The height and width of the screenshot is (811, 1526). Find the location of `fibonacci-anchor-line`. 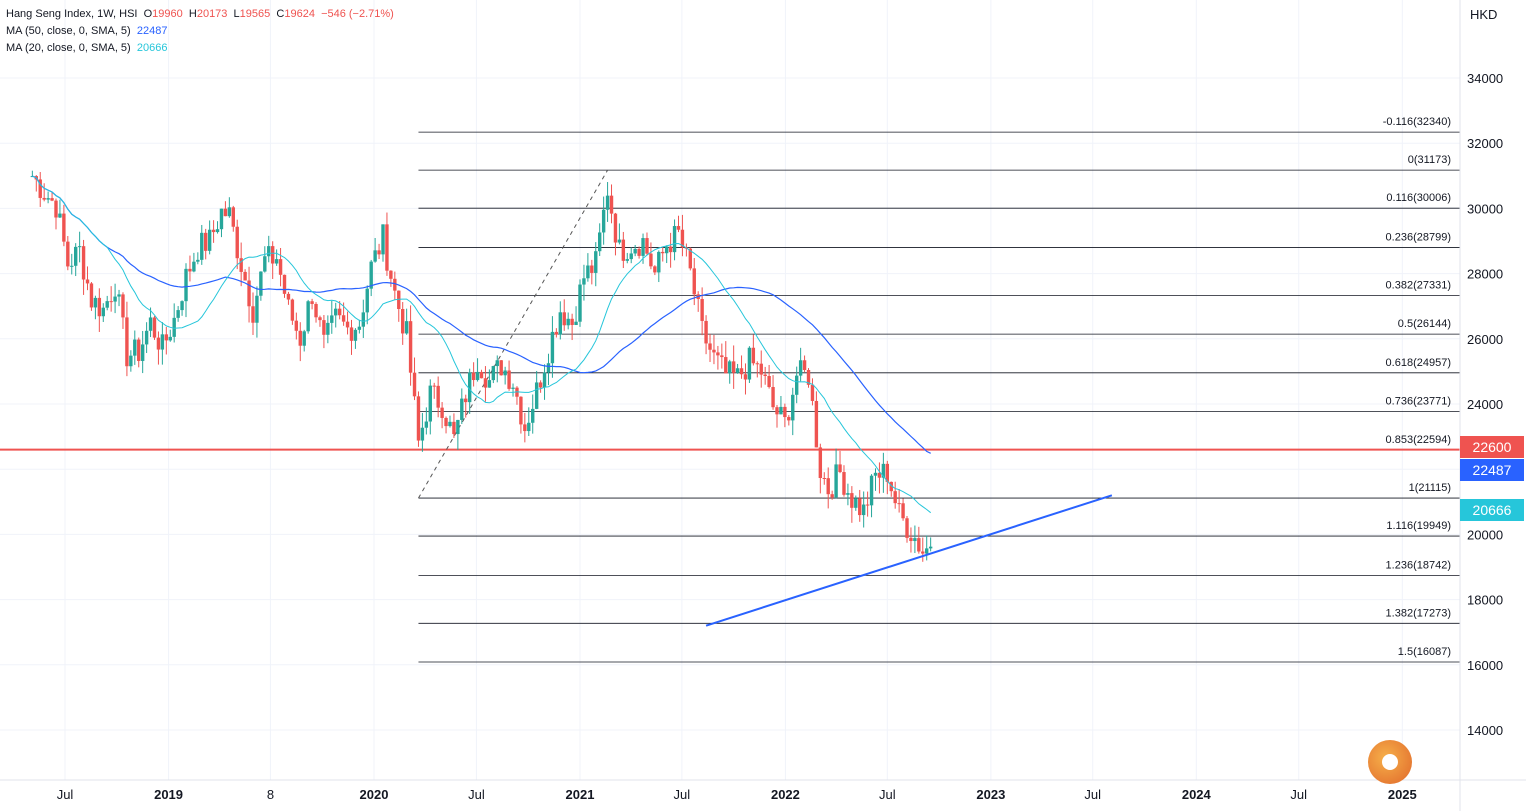

fibonacci-anchor-line is located at coordinates (513, 334).